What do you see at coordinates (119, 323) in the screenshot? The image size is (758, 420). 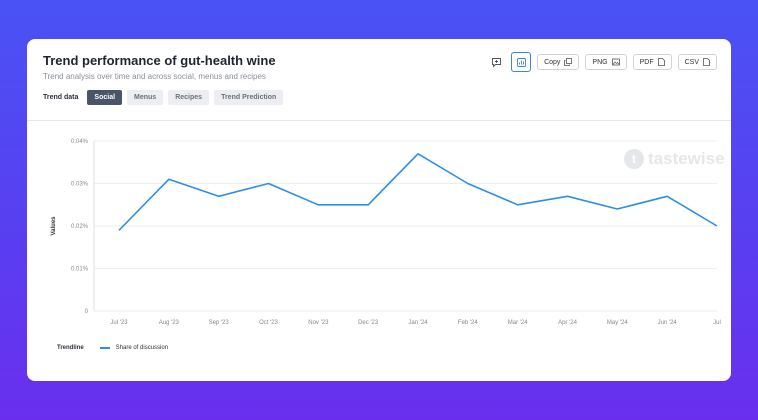 I see `x-tick-label: Jul '23` at bounding box center [119, 323].